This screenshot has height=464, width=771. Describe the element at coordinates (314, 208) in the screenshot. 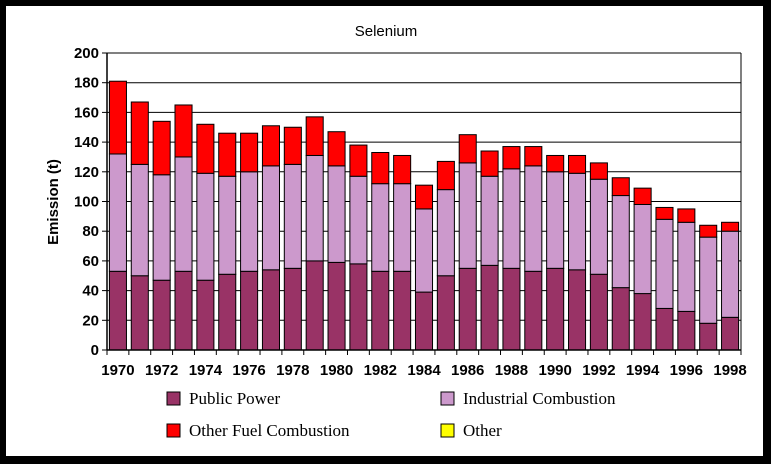

I see `bar-industrial-combustion-1979` at that location.